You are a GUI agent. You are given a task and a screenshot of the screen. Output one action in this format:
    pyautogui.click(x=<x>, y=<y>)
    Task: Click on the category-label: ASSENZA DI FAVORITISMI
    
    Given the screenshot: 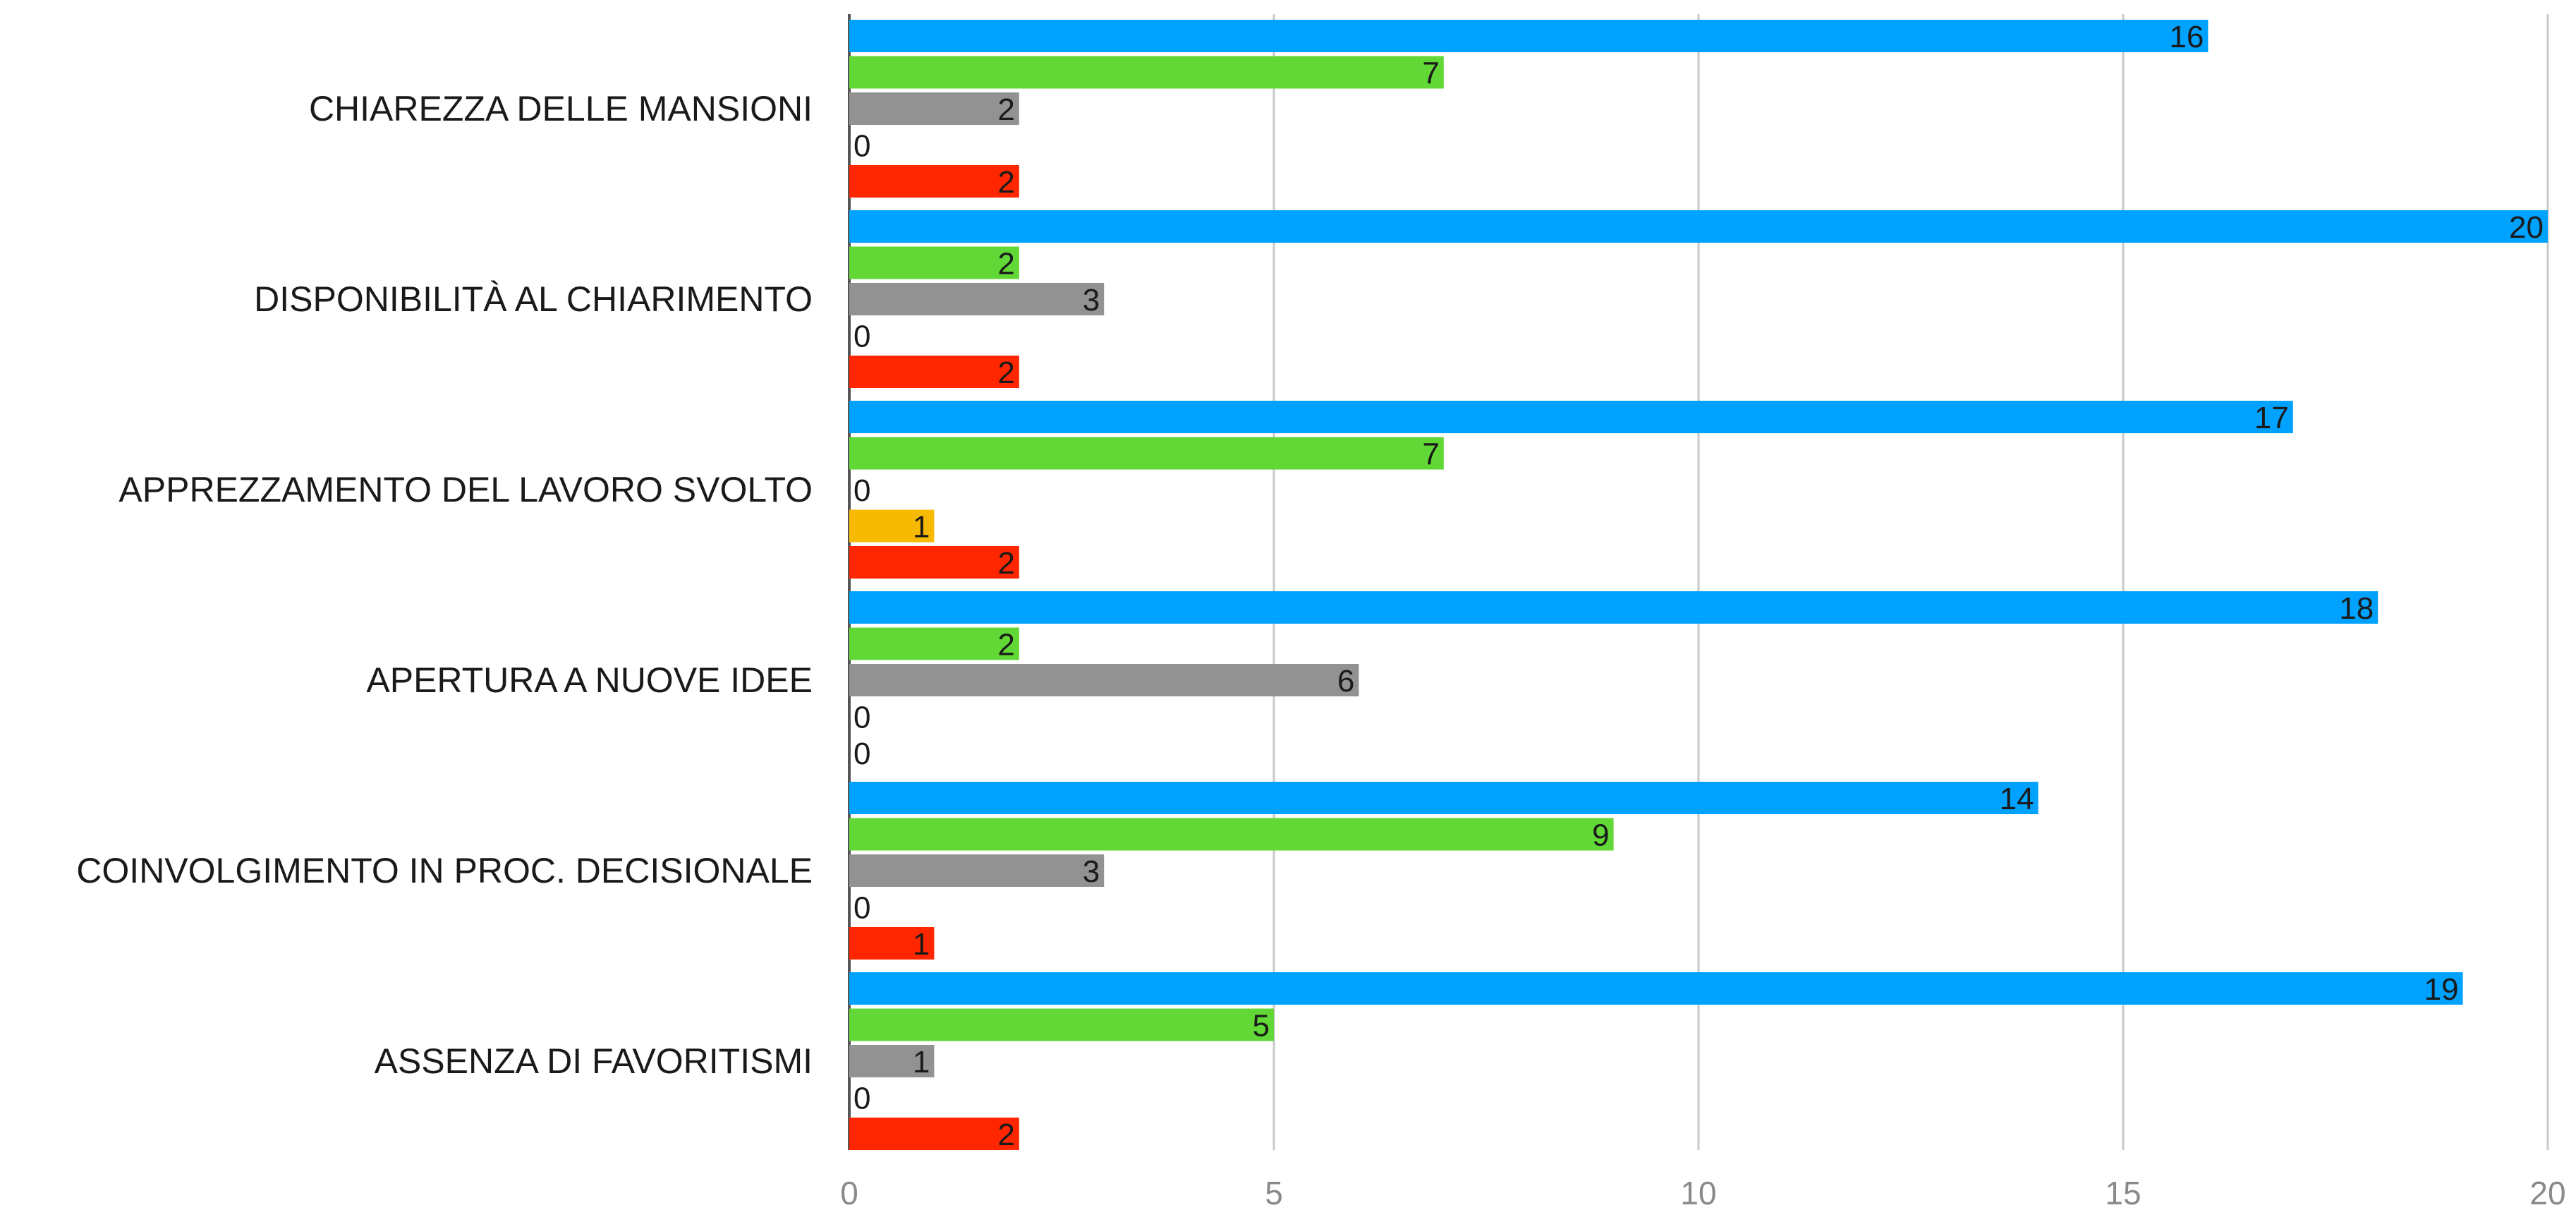 What is the action you would take?
    pyautogui.click(x=594, y=1061)
    